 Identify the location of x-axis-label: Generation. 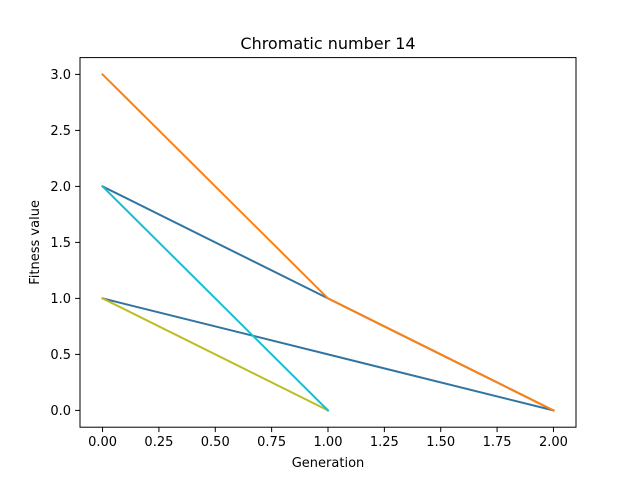
(328, 463).